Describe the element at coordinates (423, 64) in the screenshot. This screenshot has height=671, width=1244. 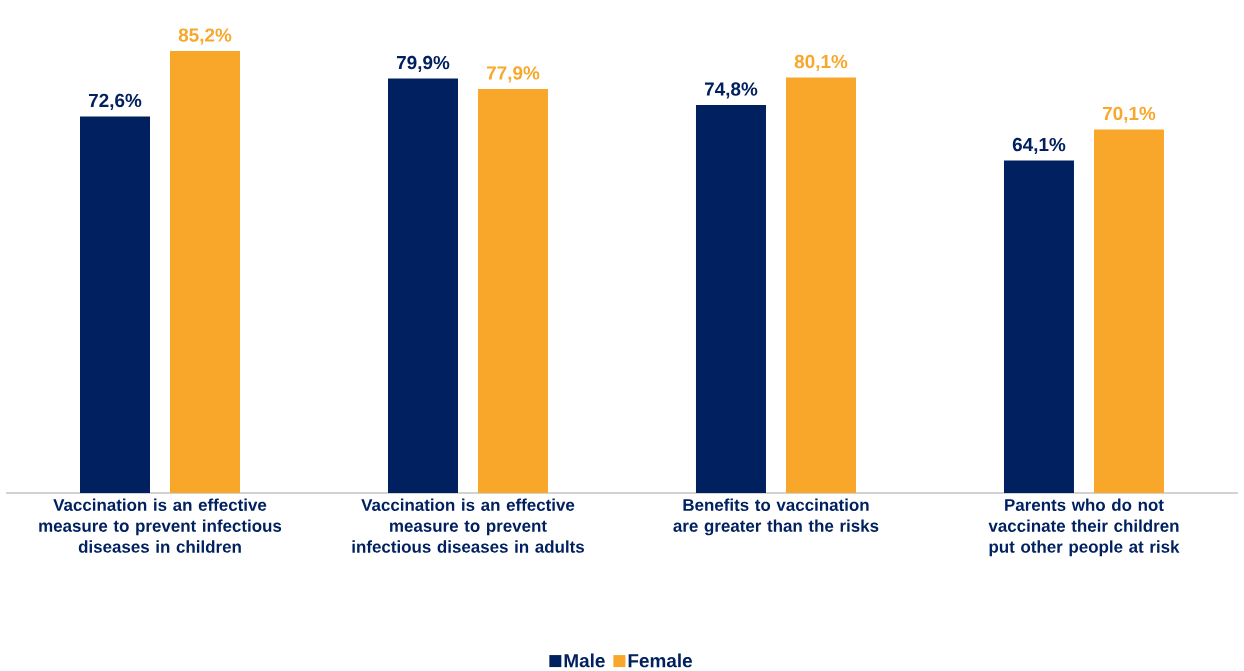
I see `data-label: 79,9%` at that location.